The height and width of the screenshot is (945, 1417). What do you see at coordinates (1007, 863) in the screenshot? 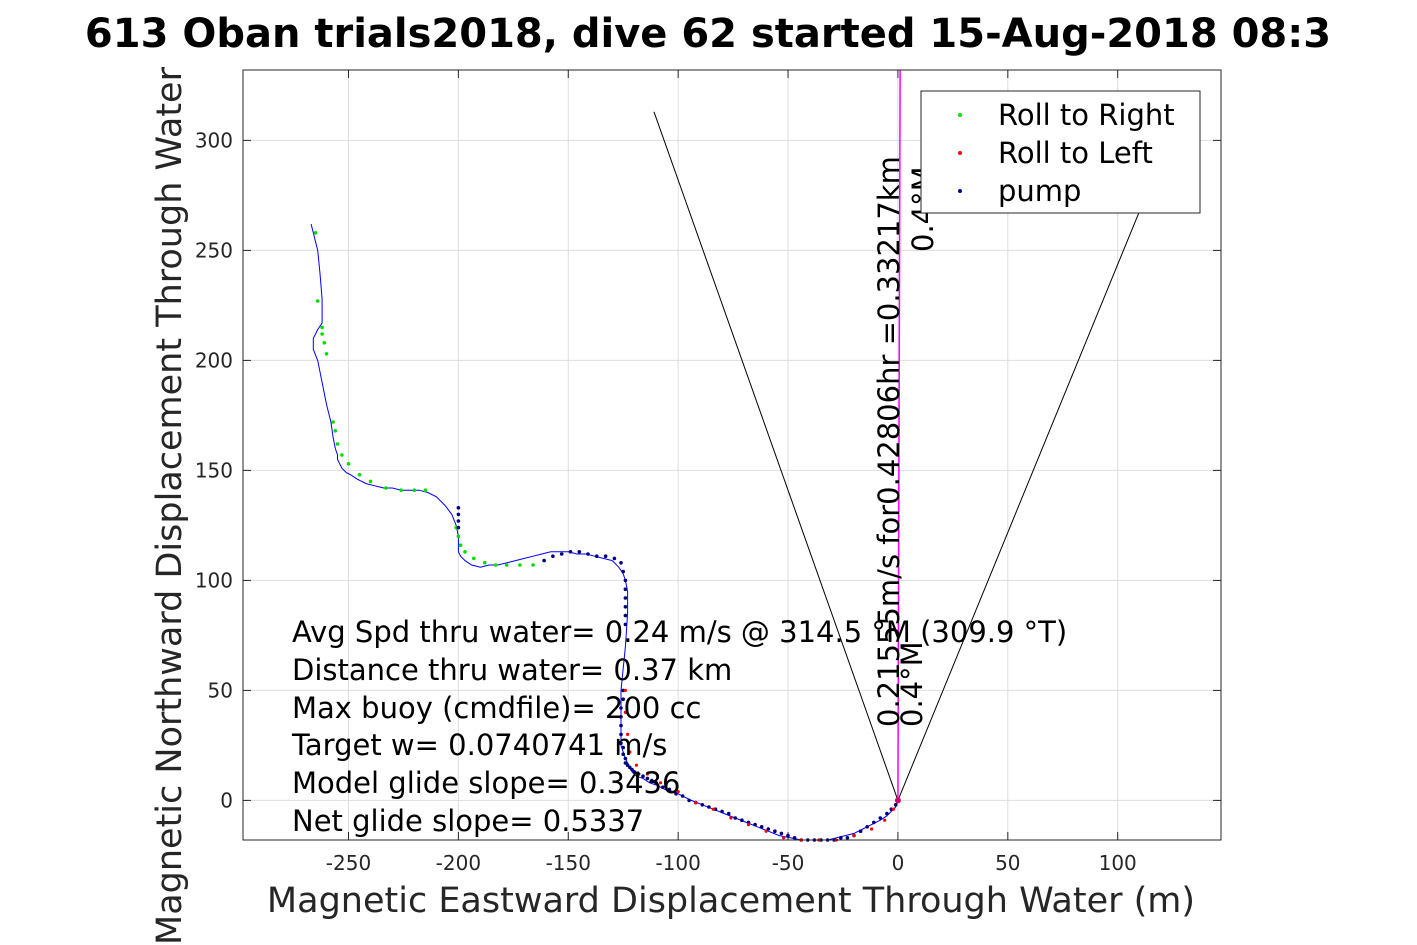
I see `x-tick-label: 50` at bounding box center [1007, 863].